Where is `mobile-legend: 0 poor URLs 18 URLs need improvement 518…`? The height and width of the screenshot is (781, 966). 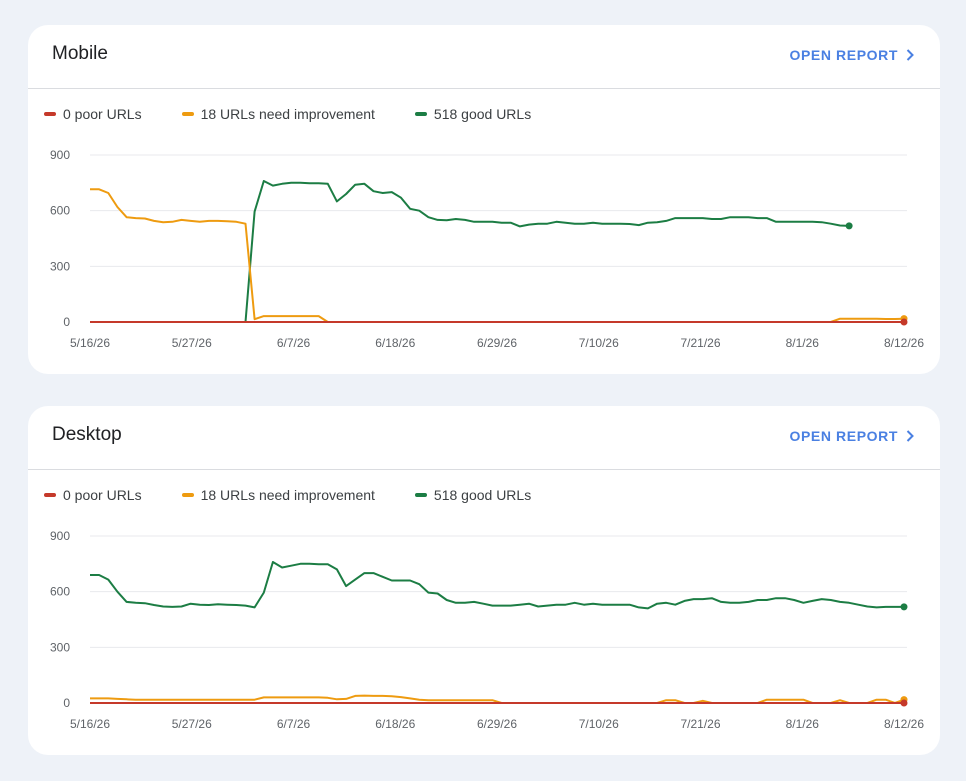
mobile-legend: 0 poor URLs 18 URLs need improvement 518… is located at coordinates (307, 114).